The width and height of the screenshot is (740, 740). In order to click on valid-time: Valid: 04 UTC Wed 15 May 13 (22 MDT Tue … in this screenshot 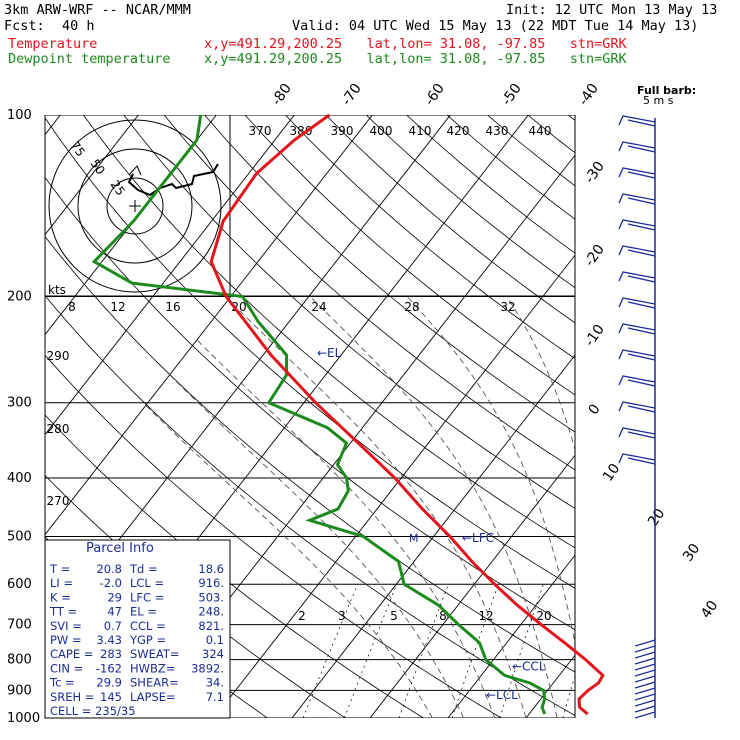, I will do `click(495, 26)`.